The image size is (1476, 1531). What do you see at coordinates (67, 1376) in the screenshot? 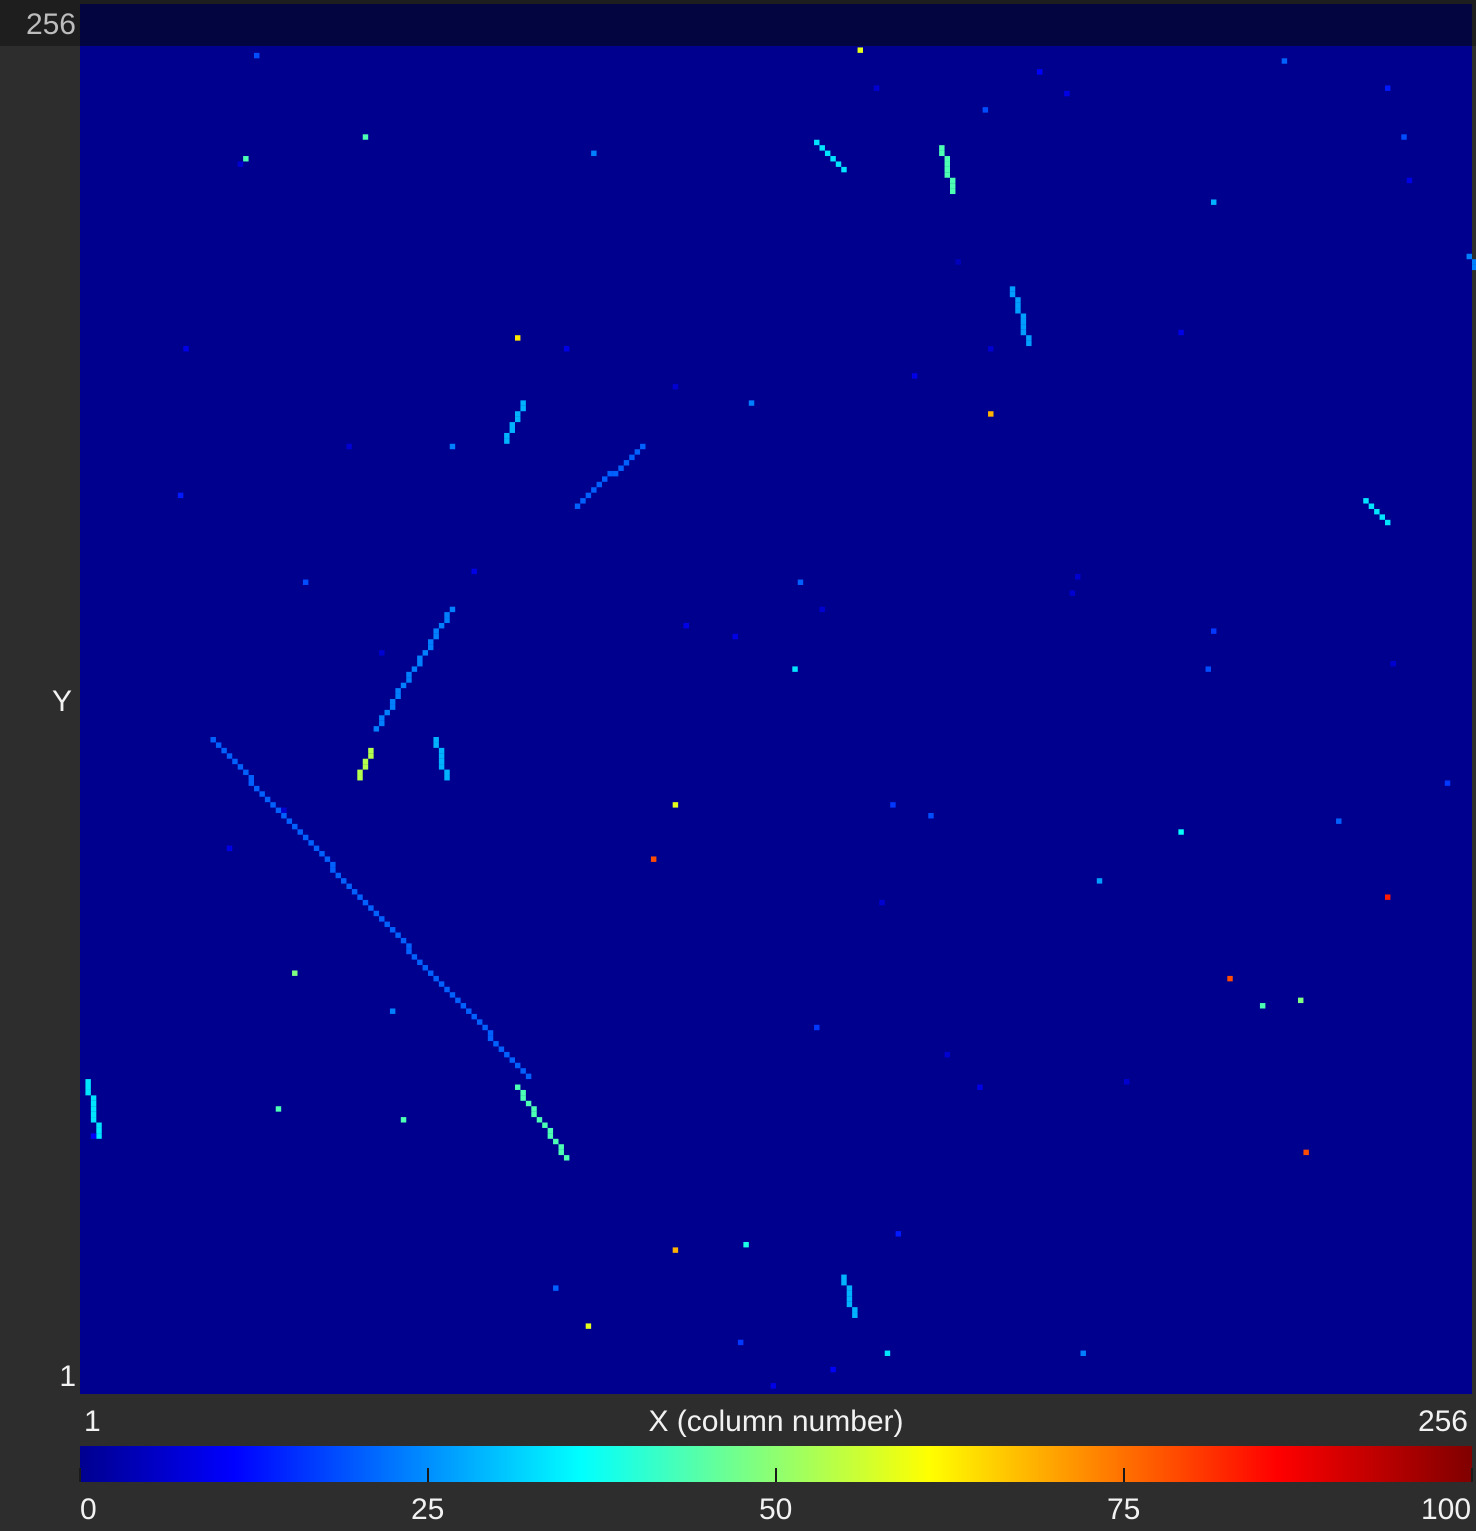
I see `y-min-tick: 1` at bounding box center [67, 1376].